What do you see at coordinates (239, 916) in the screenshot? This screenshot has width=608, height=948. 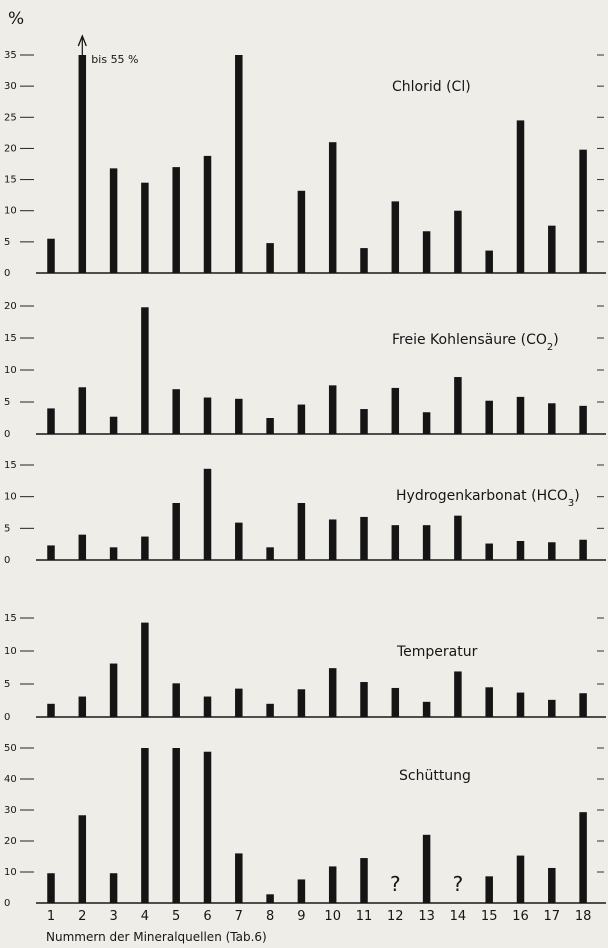 I see `x-tick-label: 7` at bounding box center [239, 916].